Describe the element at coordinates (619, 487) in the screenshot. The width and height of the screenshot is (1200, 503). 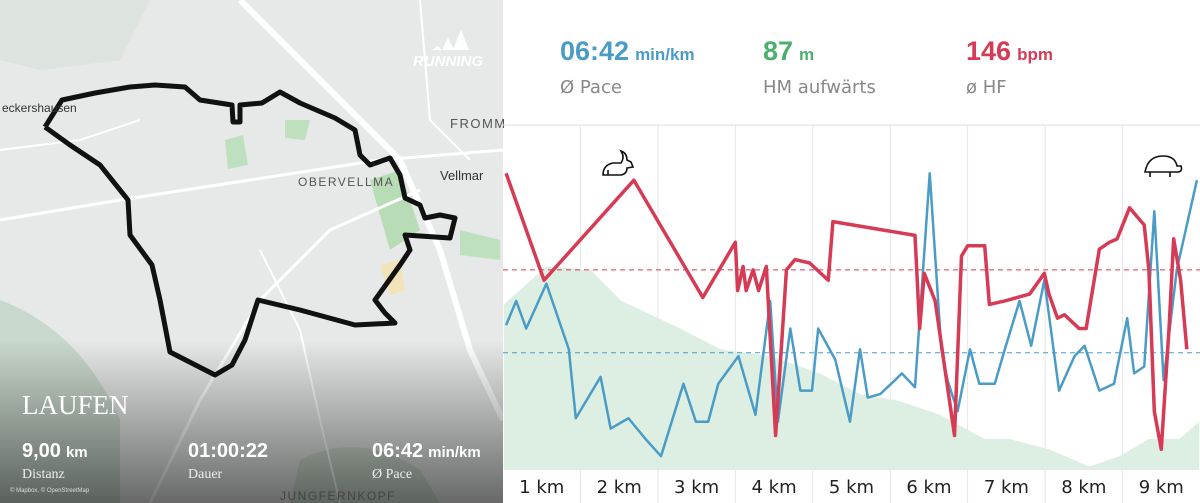
I see `x-tick-label: 2 km` at that location.